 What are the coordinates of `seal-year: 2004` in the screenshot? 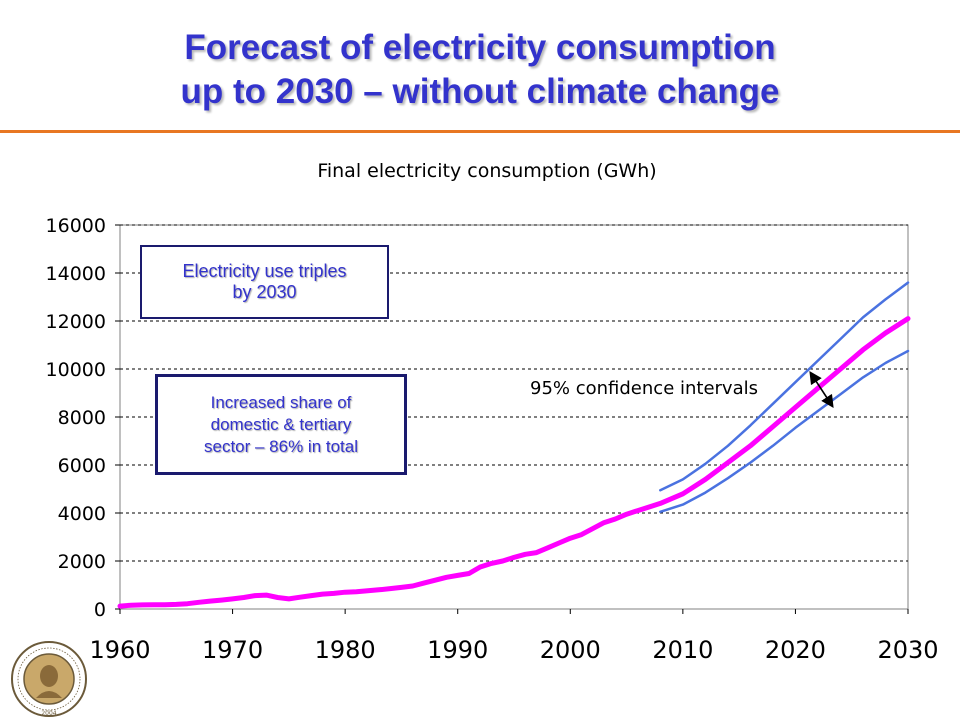 It's located at (48, 713).